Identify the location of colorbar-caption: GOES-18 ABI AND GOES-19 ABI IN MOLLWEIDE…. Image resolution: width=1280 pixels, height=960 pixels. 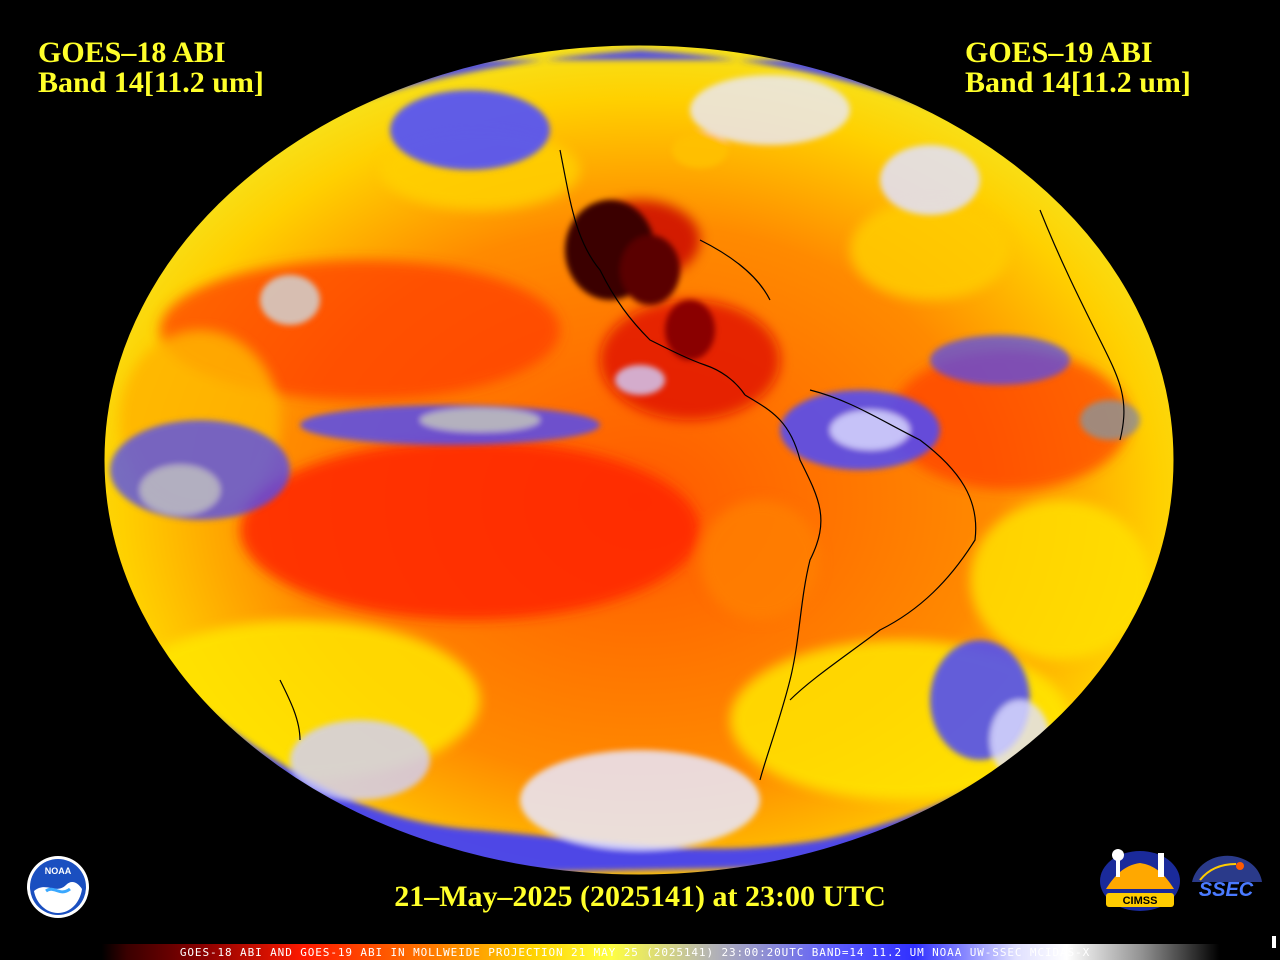
(635, 952).